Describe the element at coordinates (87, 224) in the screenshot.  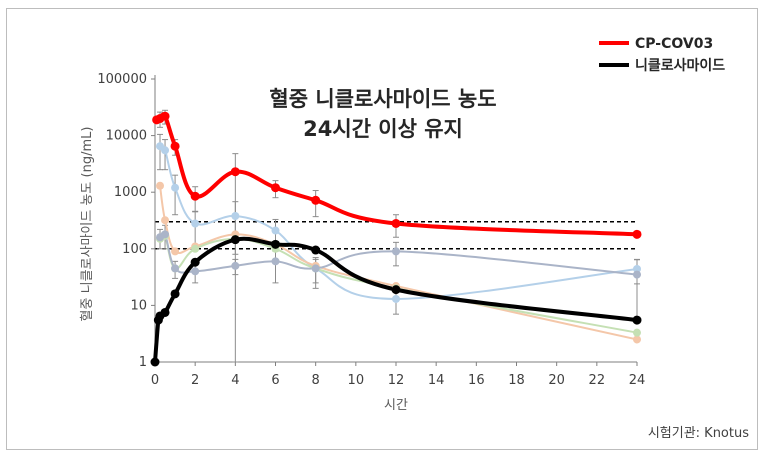
I see `y-axis-label: 혈중 니클로사마이드 농도 (ng/mL)` at that location.